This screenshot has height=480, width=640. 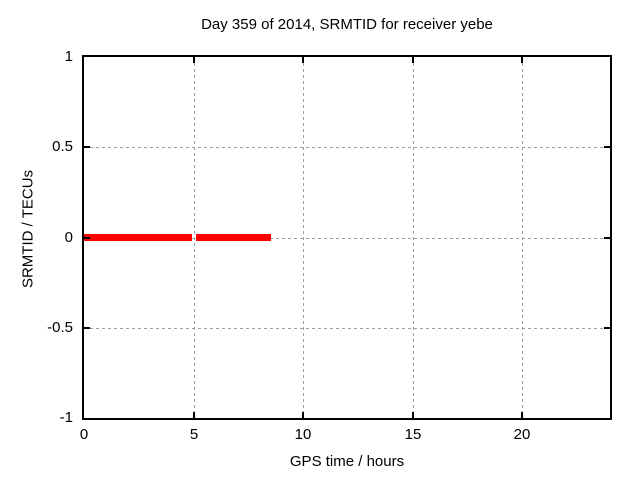 I want to click on y-tick-label-0.5: 0.5, so click(x=62, y=146).